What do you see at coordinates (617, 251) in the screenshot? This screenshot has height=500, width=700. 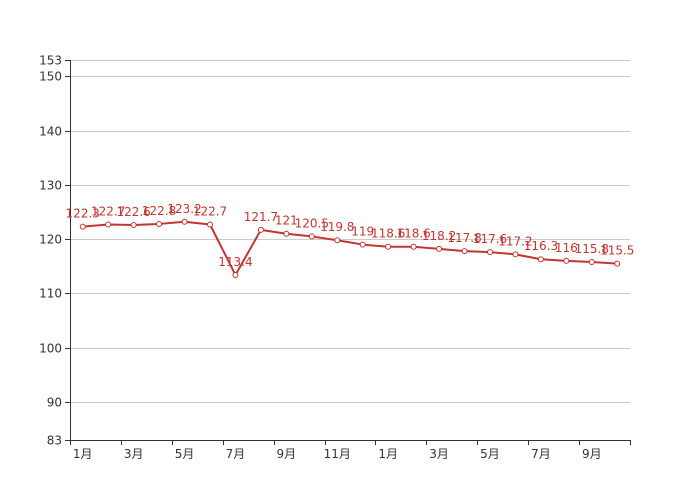 I see `data-label: 115.5` at bounding box center [617, 251].